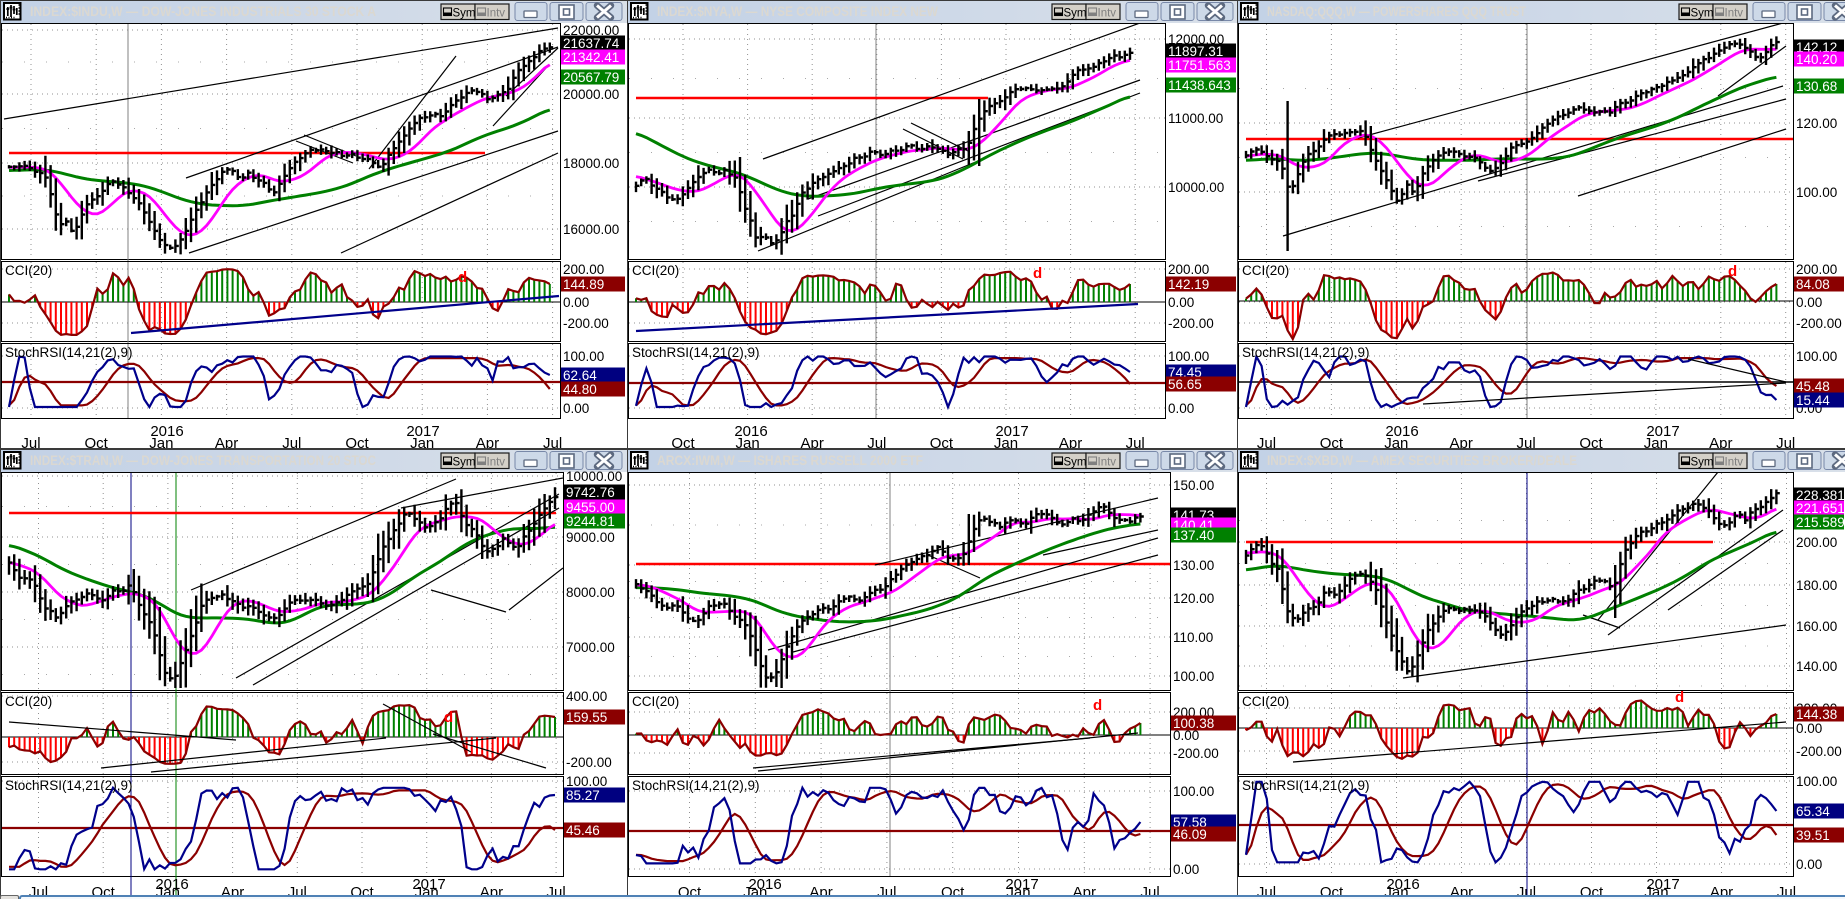  What do you see at coordinates (1193, 565) in the screenshot?
I see `svg-text: 130.00` at bounding box center [1193, 565].